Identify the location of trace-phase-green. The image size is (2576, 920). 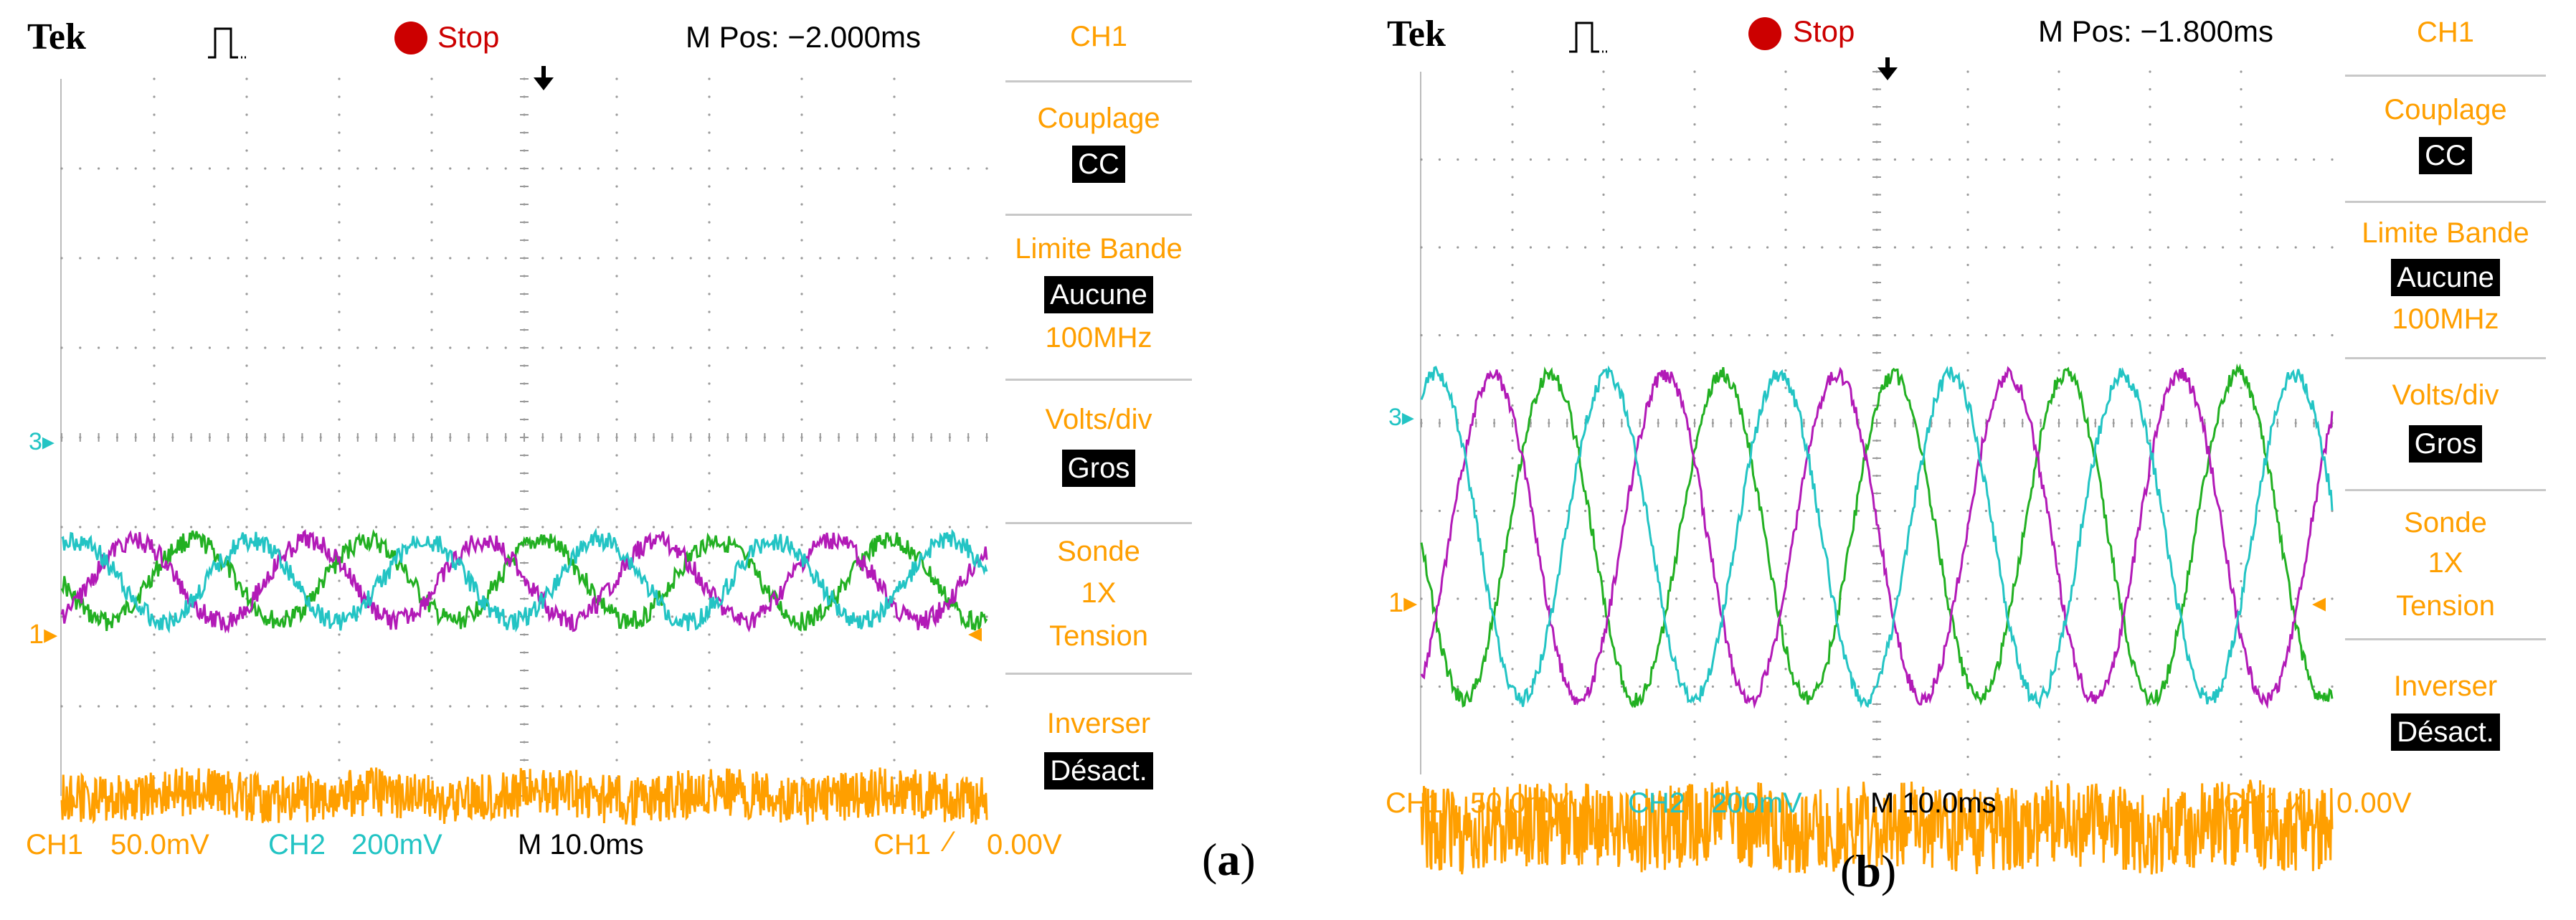
(1877, 535).